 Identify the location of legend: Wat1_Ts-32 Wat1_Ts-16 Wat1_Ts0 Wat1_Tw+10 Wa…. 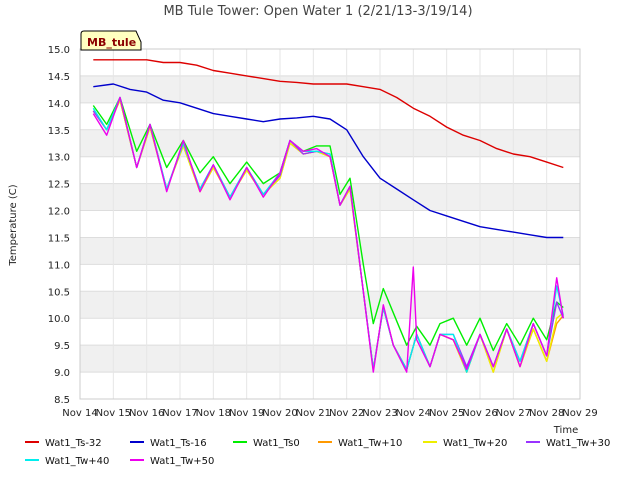
(317, 452).